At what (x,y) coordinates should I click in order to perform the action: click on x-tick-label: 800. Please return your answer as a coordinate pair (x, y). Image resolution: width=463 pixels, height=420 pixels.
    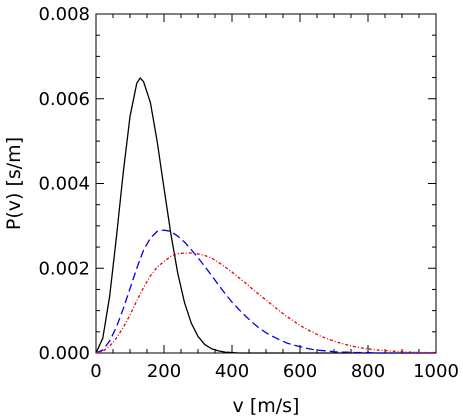
    Looking at the image, I should click on (368, 371).